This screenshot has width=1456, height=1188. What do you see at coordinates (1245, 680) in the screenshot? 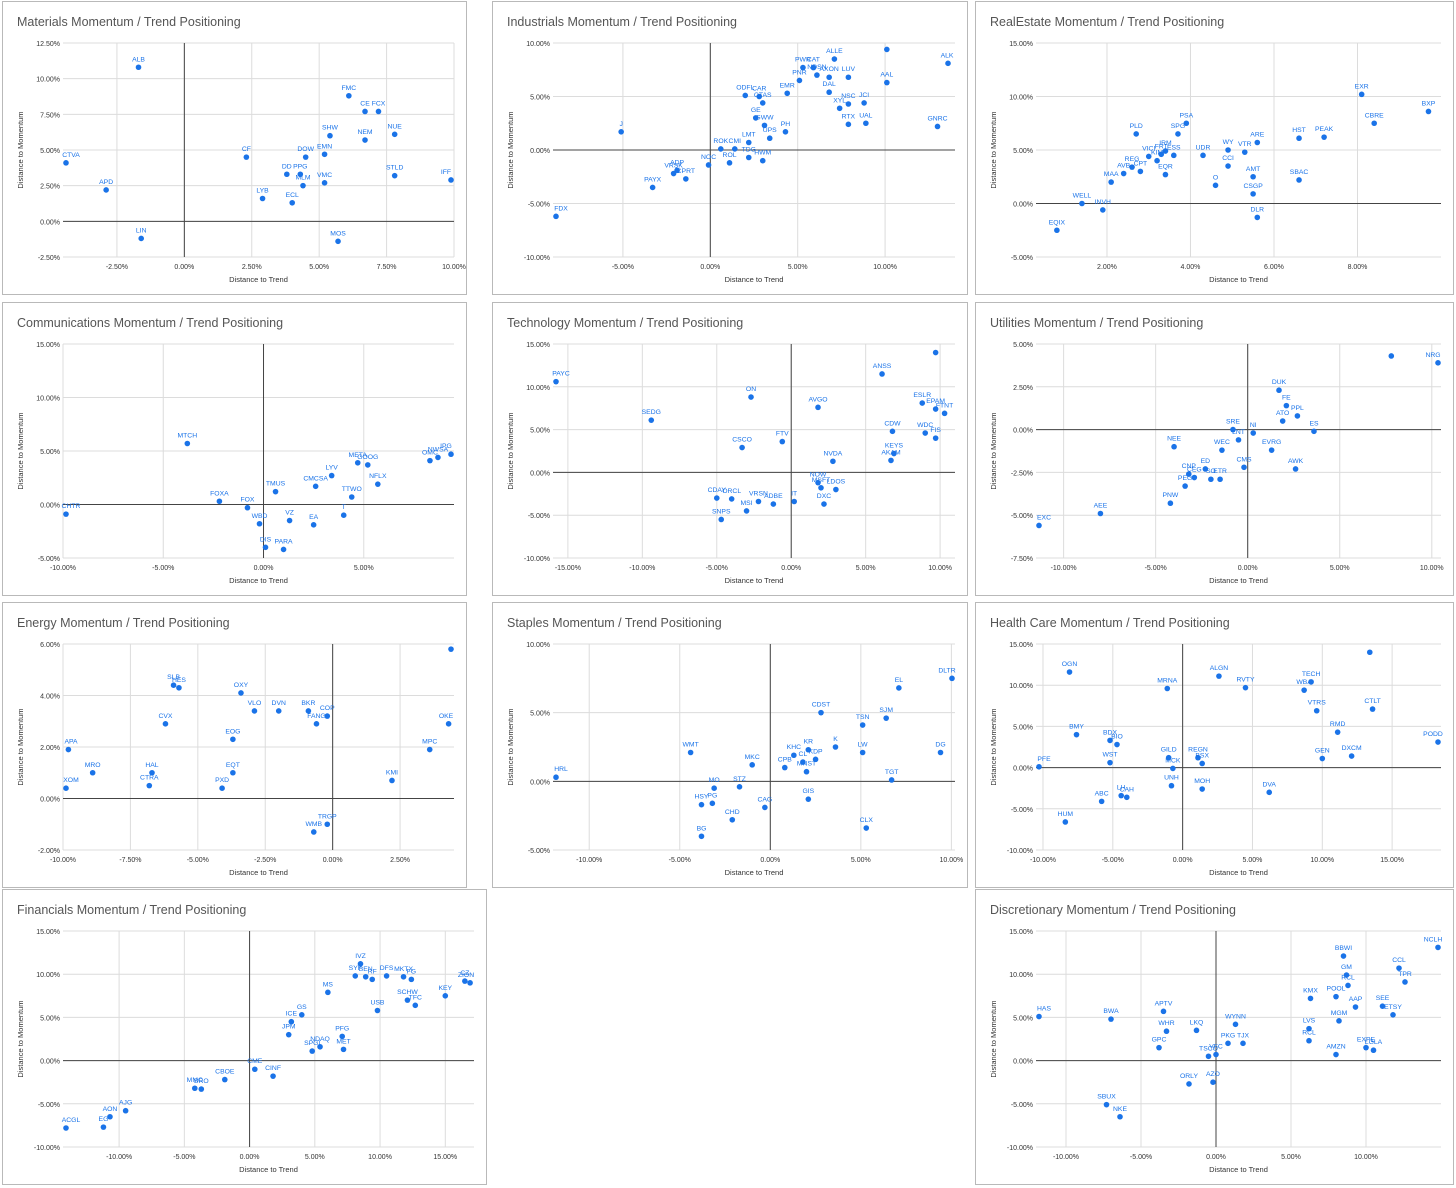
I see `point-label: RVTY` at bounding box center [1245, 680].